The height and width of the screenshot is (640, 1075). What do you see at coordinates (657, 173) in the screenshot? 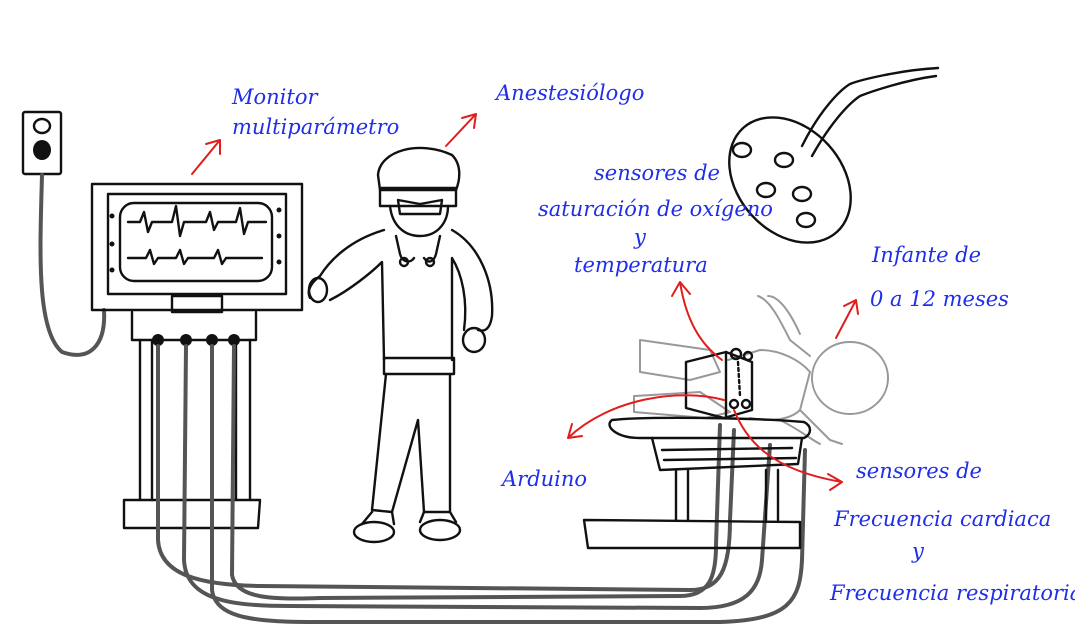
I see `label-spo2-line1: sensores de` at bounding box center [657, 173].